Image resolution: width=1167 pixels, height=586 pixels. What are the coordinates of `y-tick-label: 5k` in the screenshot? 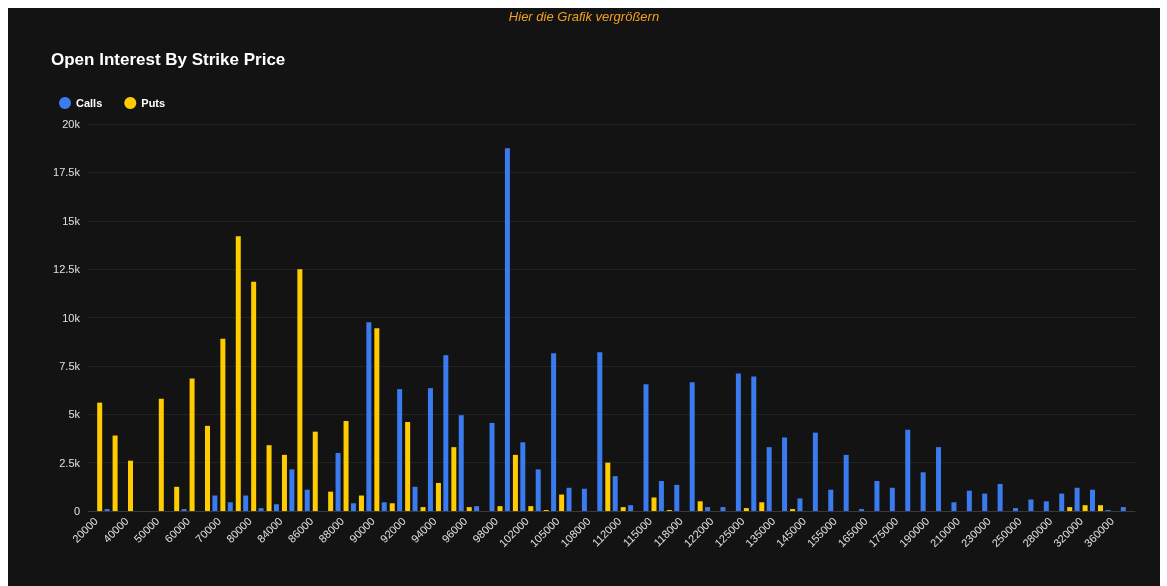 It's located at (74, 414).